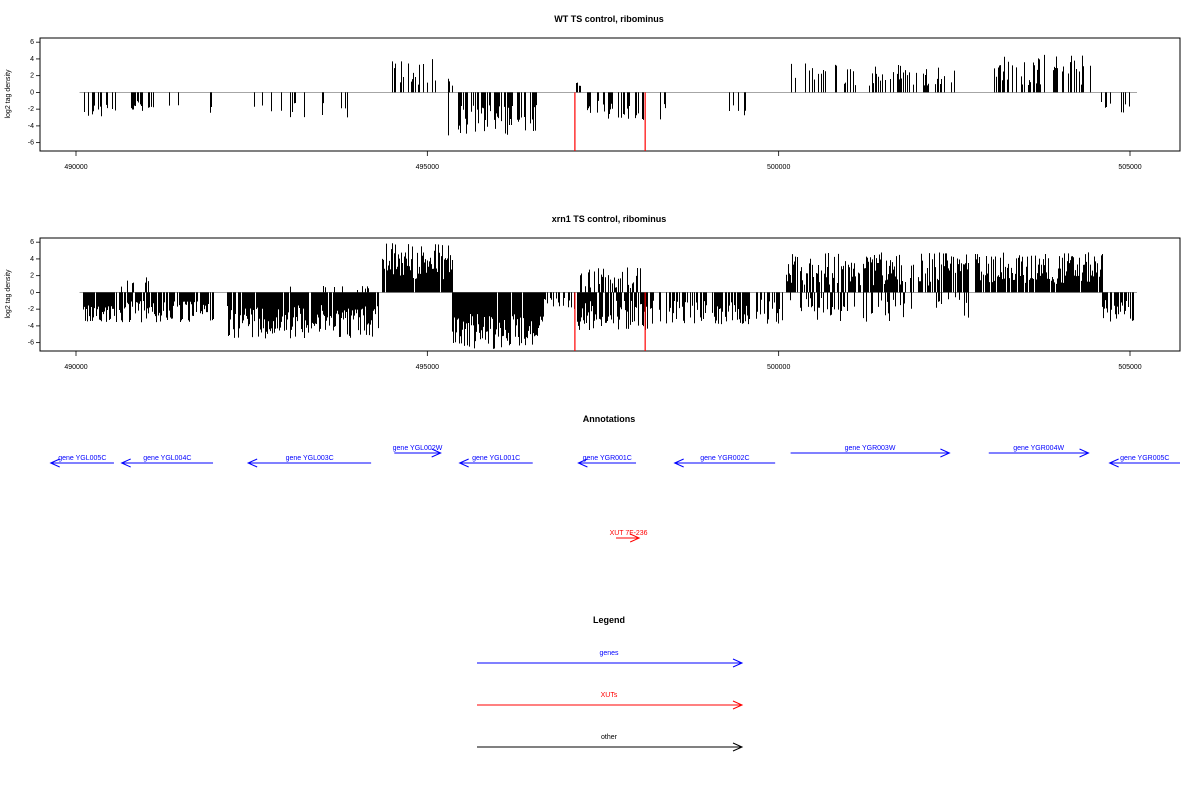 The image size is (1200, 800). I want to click on gene-label: gene YGL001C, so click(496, 458).